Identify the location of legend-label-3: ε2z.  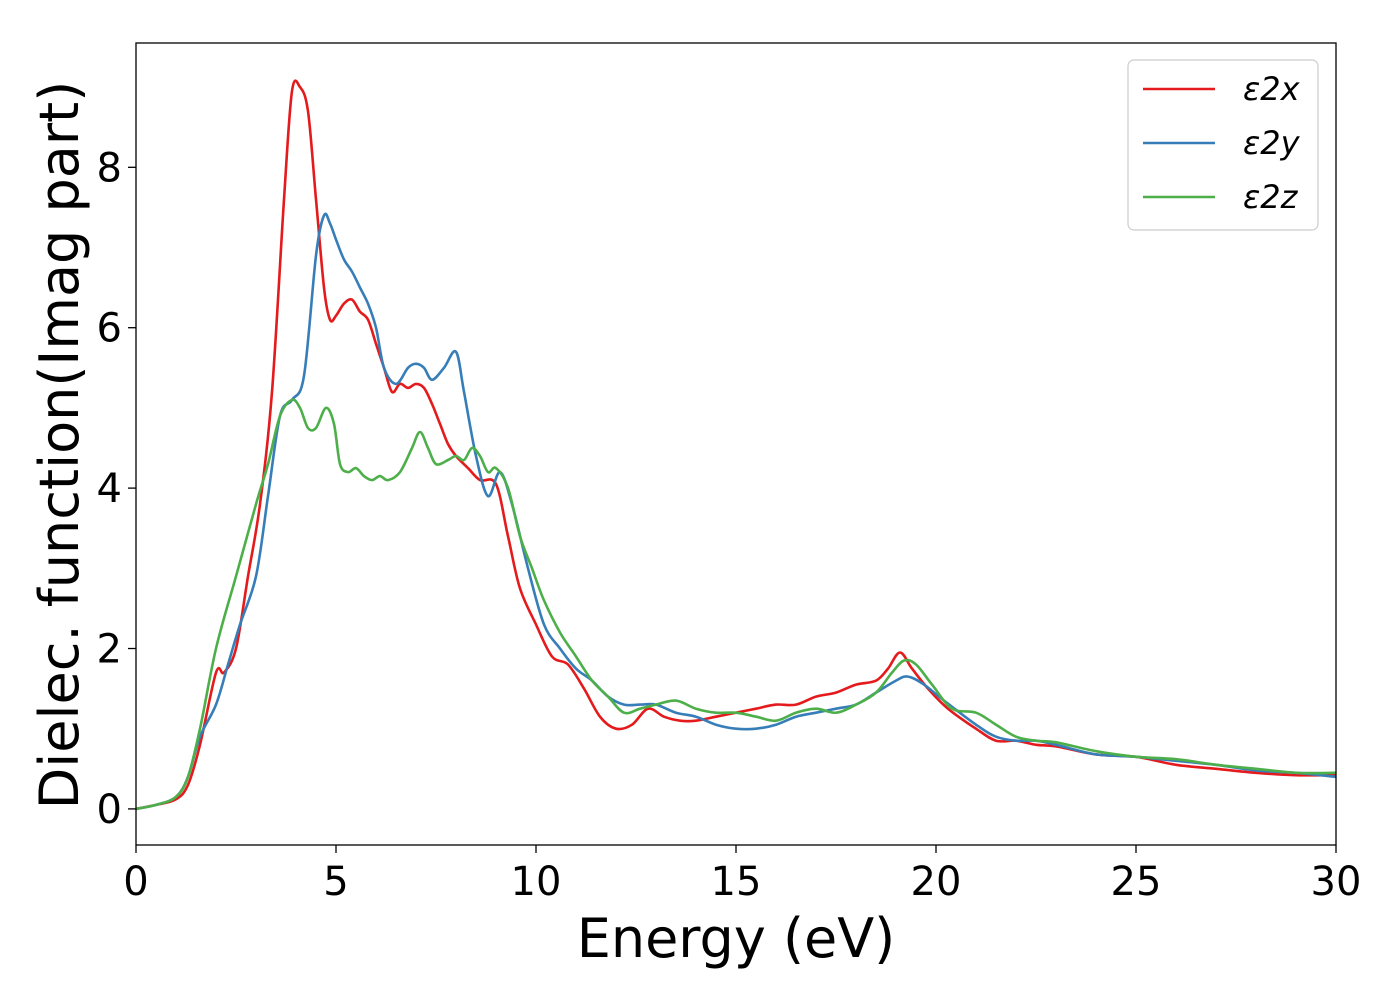
(1271, 197).